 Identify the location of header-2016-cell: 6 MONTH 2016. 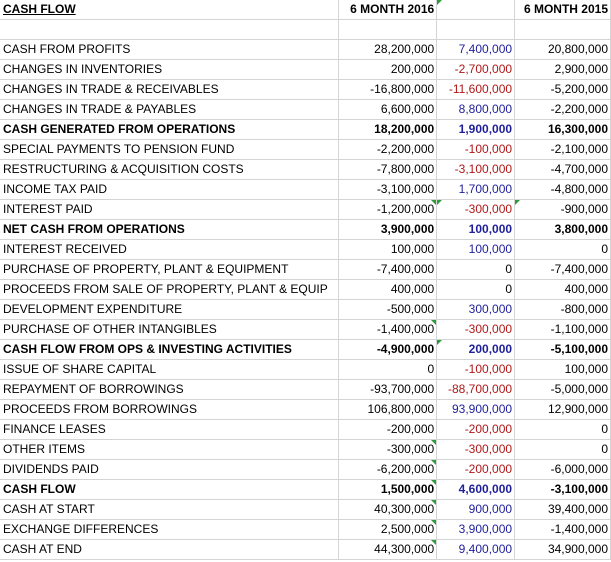
(388, 10).